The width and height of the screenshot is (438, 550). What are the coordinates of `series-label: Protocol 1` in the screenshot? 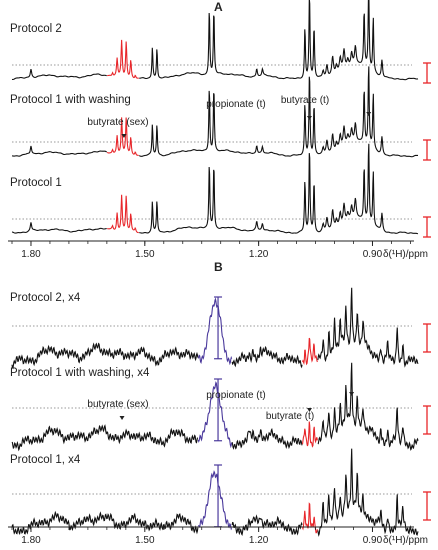 It's located at (36, 183).